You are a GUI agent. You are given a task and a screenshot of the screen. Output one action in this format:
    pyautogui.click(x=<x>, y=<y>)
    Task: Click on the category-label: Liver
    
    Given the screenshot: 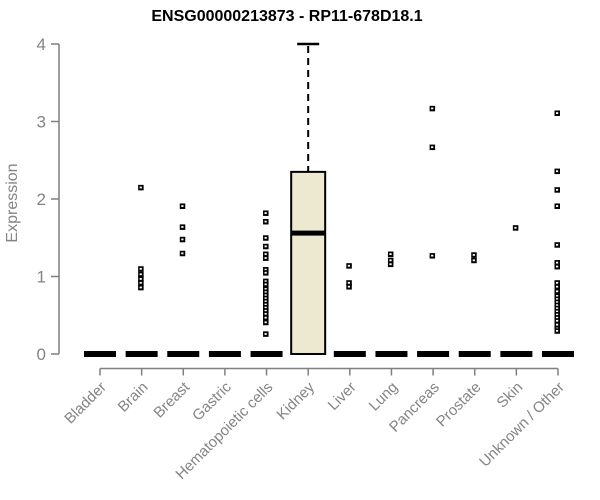 What is the action you would take?
    pyautogui.click(x=342, y=396)
    